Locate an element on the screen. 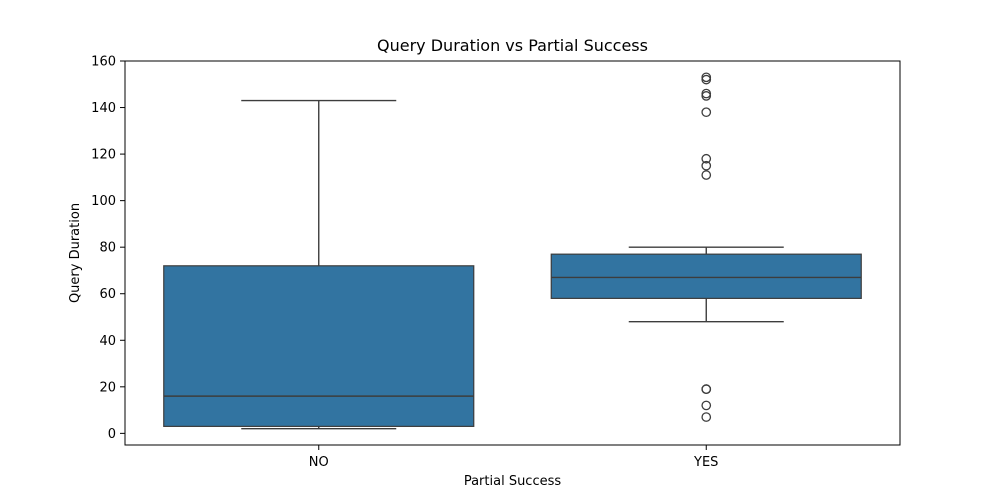  y-axis: 0 20 40 60 80 100 120 140 160 is located at coordinates (108, 248).